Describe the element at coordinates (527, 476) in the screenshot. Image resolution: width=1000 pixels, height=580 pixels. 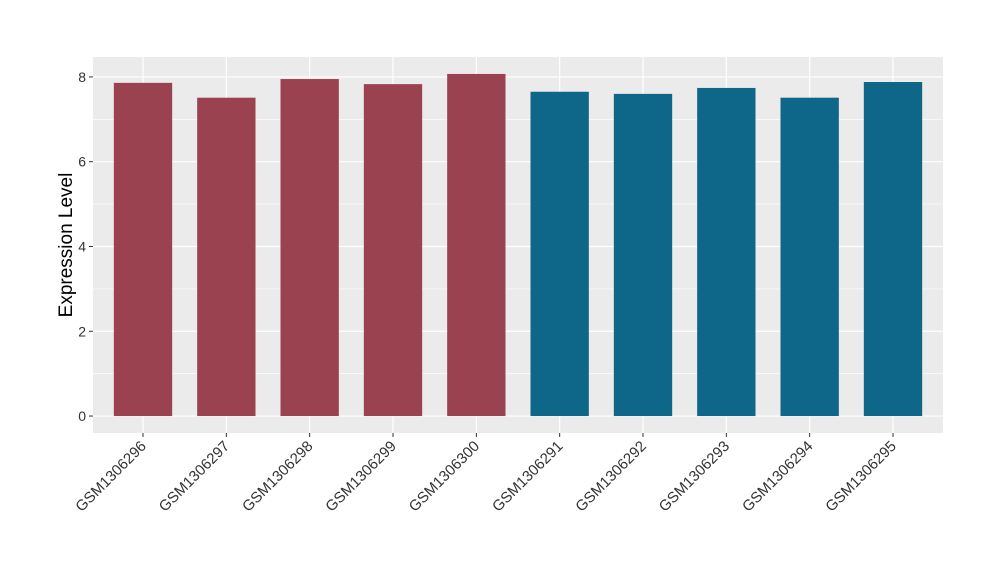
I see `x-tick-label: GSM1306291` at that location.